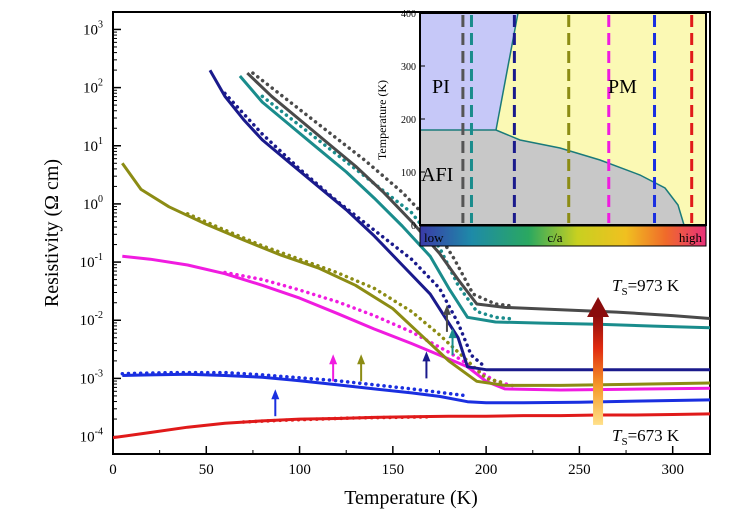 The width and height of the screenshot is (756, 514). I want to click on x-tick-label: 200, so click(486, 470).